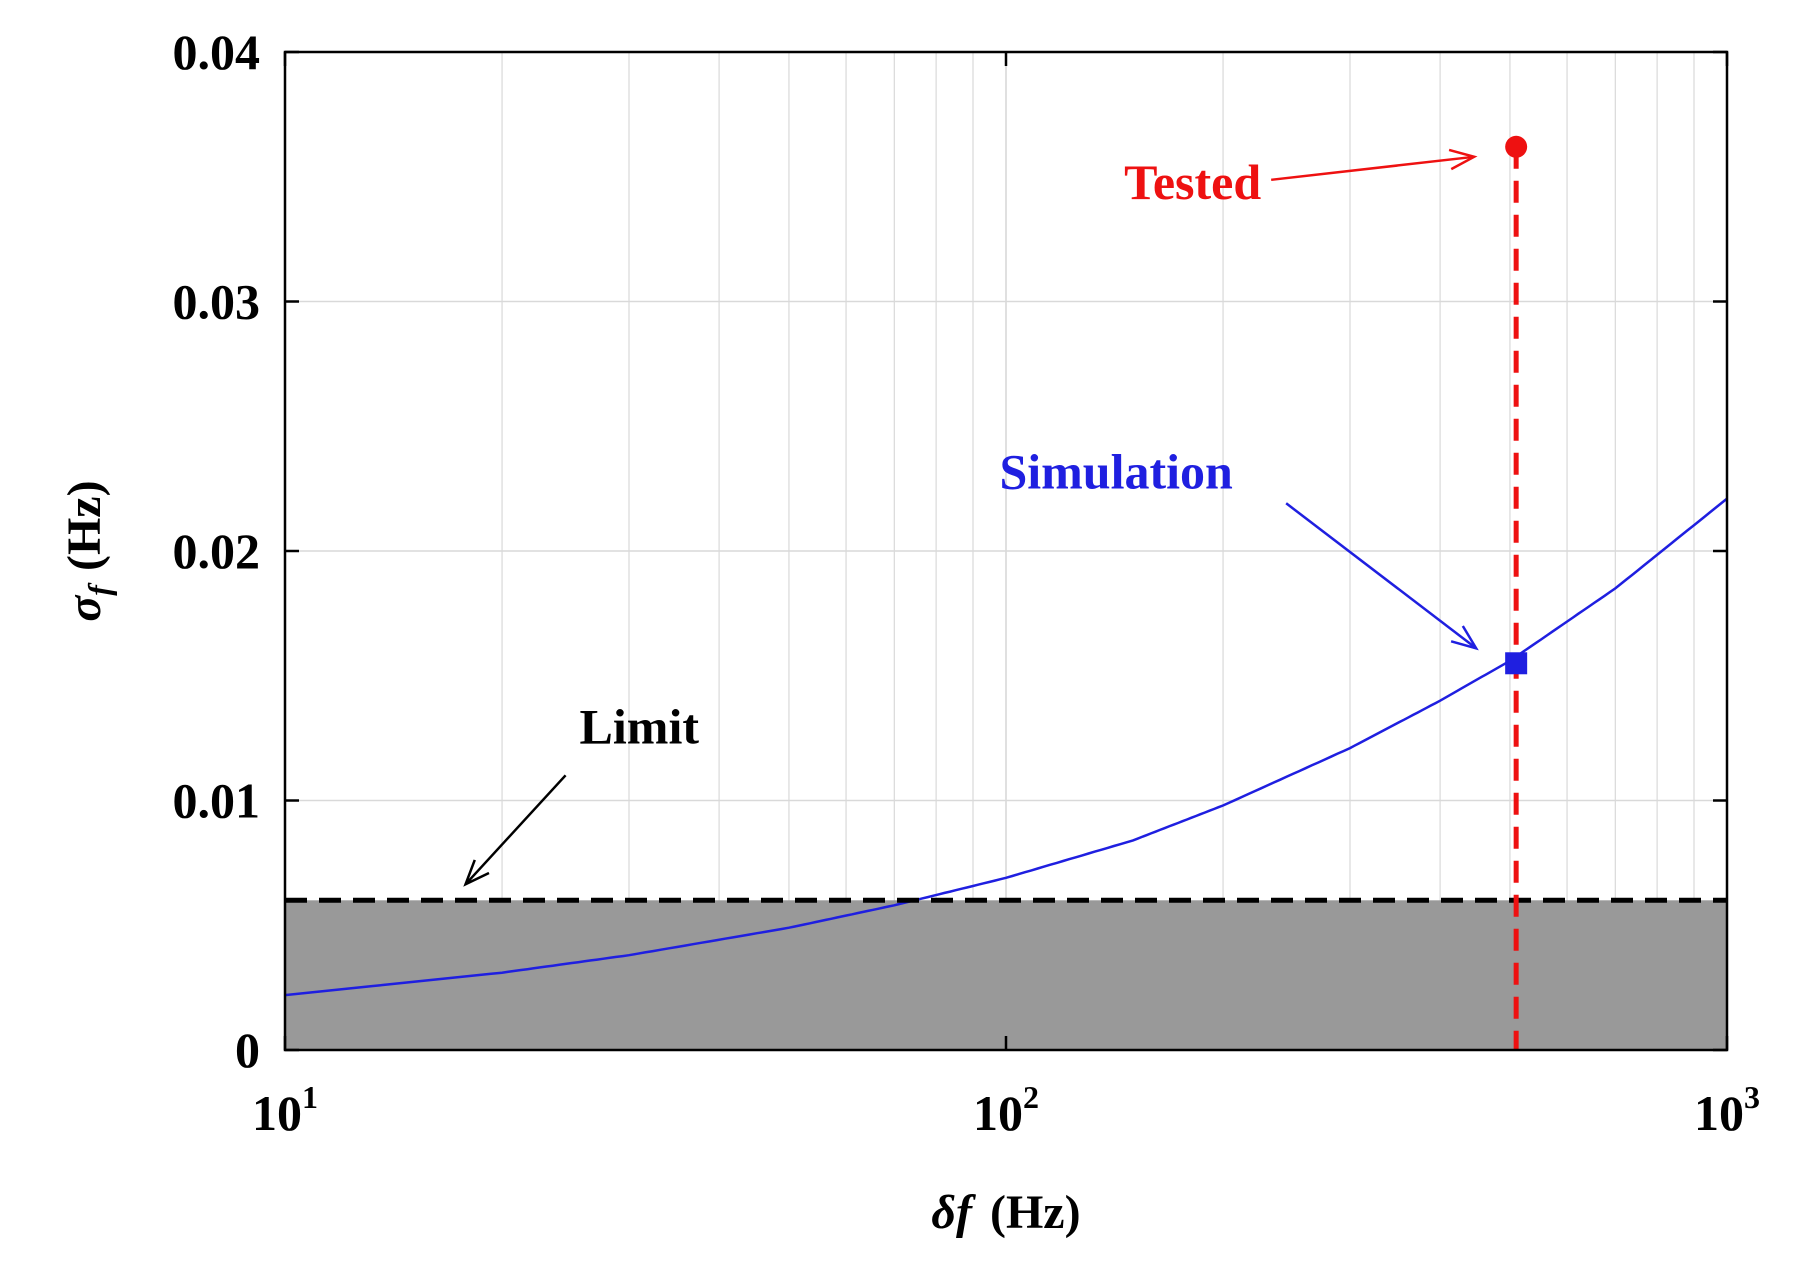 Image resolution: width=1794 pixels, height=1270 pixels. What do you see at coordinates (1727, 1110) in the screenshot?
I see `x-tick-label: 10³` at bounding box center [1727, 1110].